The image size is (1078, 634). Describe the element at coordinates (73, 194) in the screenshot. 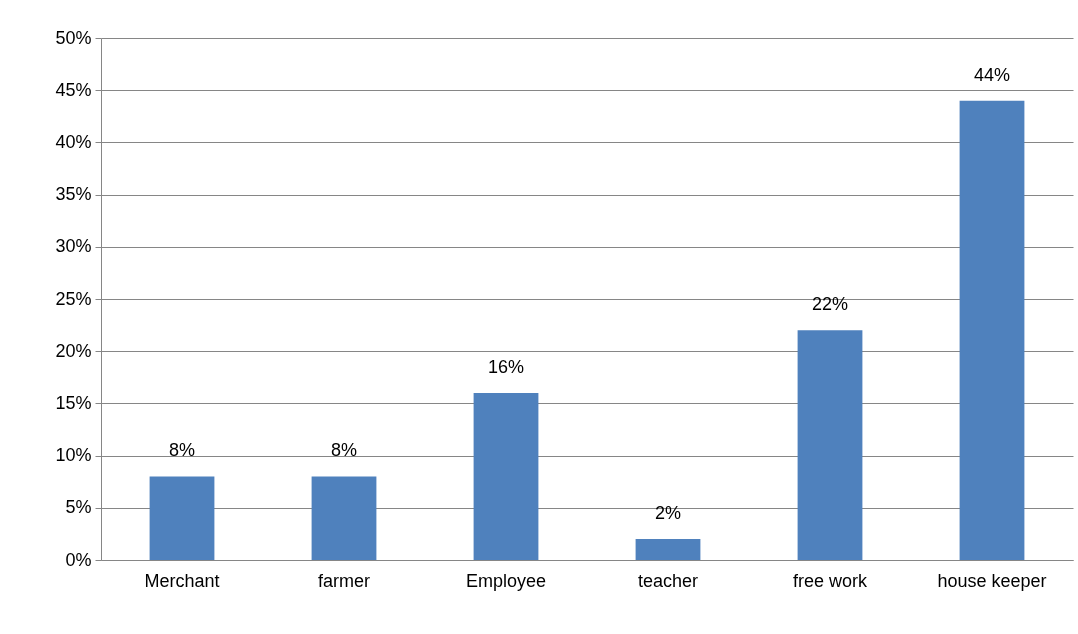

I see `y-tick-label: 35%` at that location.